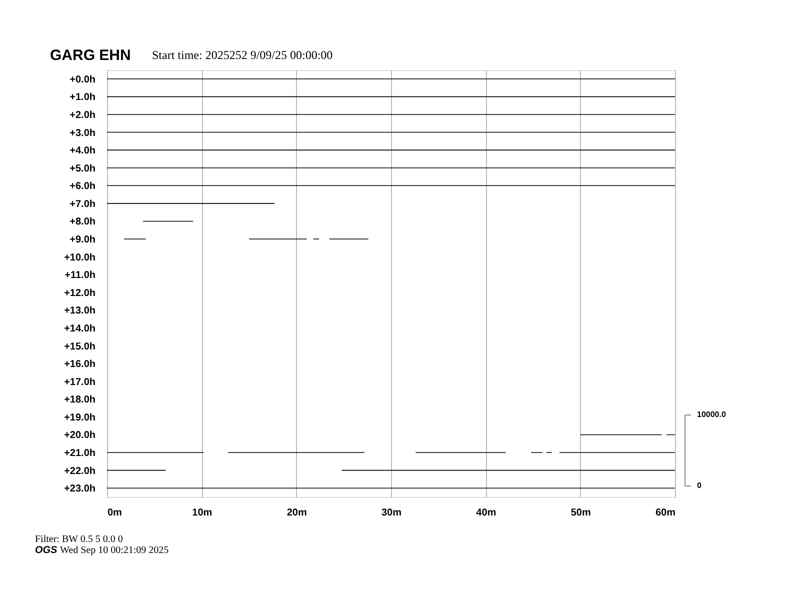 This screenshot has width=792, height=612. What do you see at coordinates (242, 55) in the screenshot?
I see `chart-subtitle: Start time: 2025252 9/09/25 00:00:00` at bounding box center [242, 55].